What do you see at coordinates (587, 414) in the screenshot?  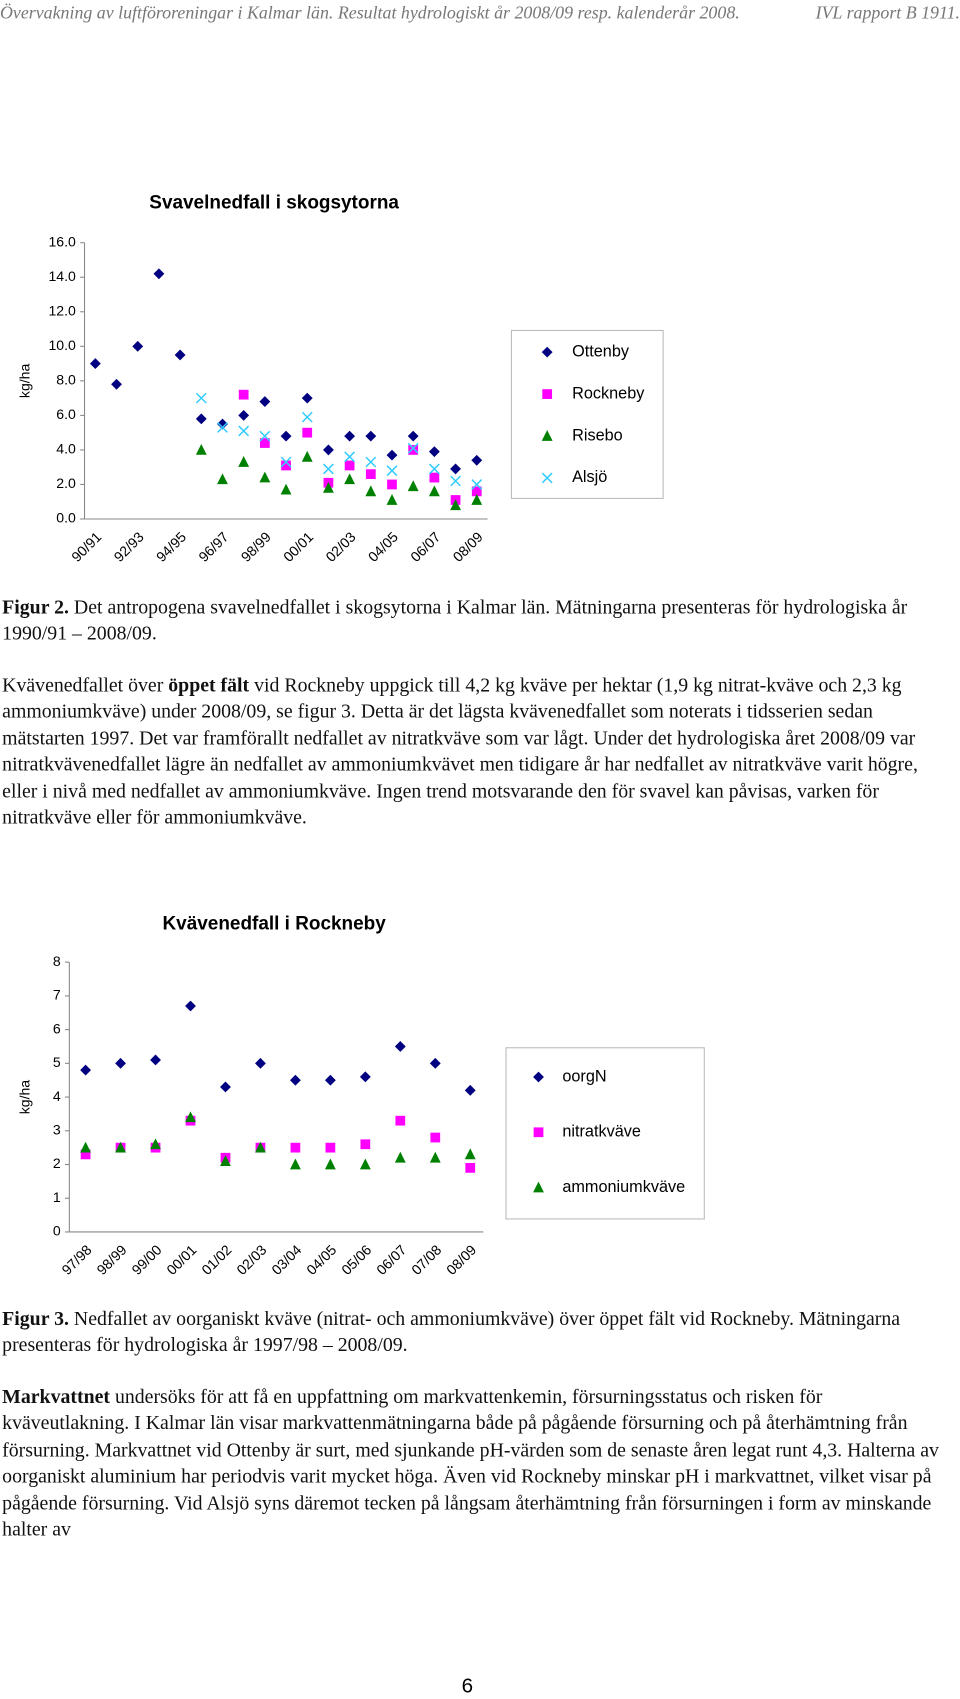 I see `legend-box` at bounding box center [587, 414].